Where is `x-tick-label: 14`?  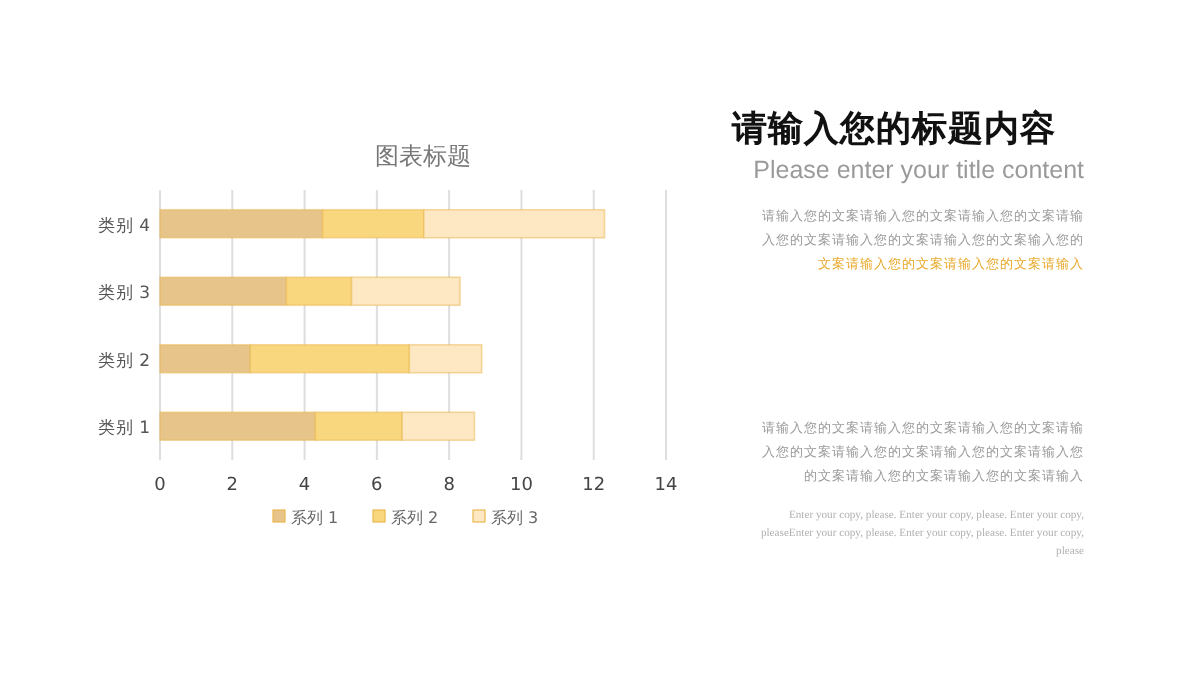 x-tick-label: 14 is located at coordinates (666, 486).